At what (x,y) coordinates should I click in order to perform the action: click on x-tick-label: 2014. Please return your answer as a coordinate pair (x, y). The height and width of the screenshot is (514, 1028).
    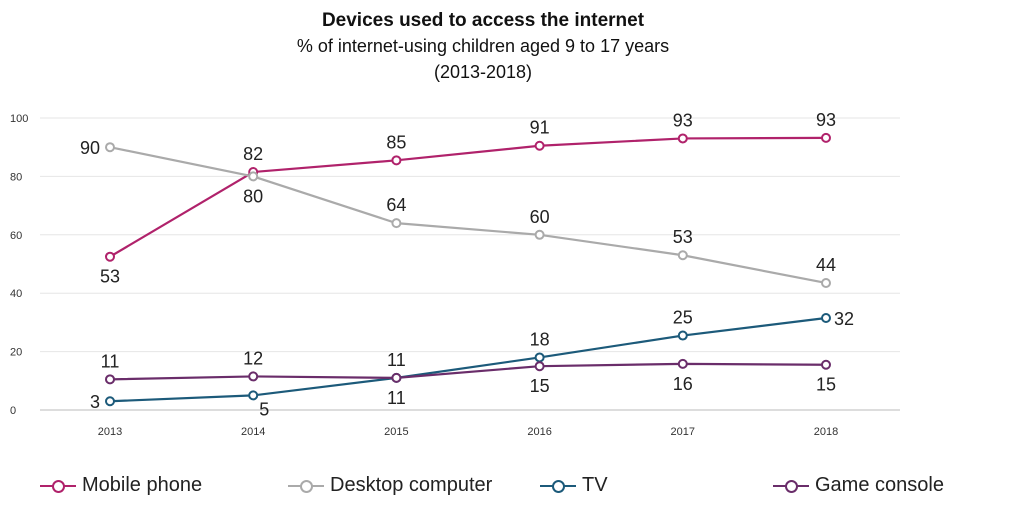
    Looking at the image, I should click on (253, 432).